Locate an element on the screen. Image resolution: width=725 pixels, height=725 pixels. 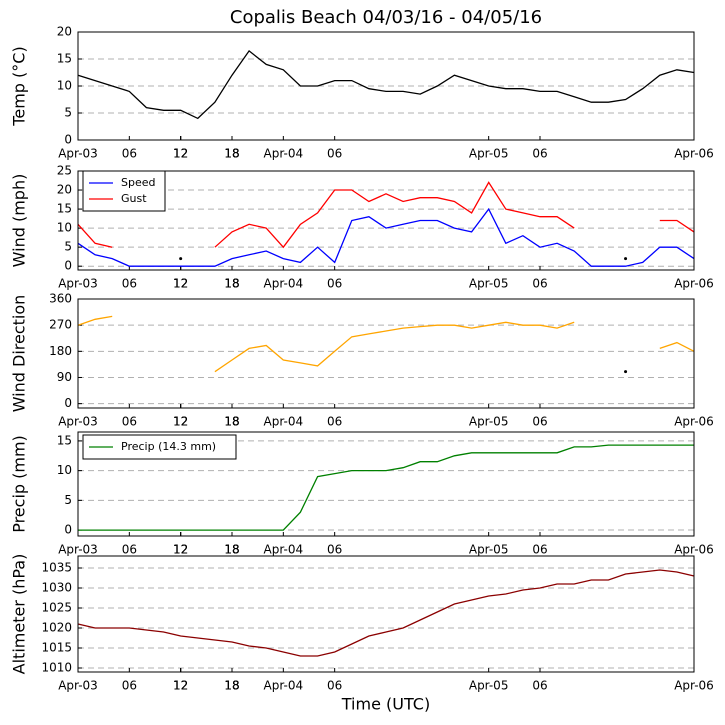
y-tick-label: 1030 is located at coordinates (56, 588).